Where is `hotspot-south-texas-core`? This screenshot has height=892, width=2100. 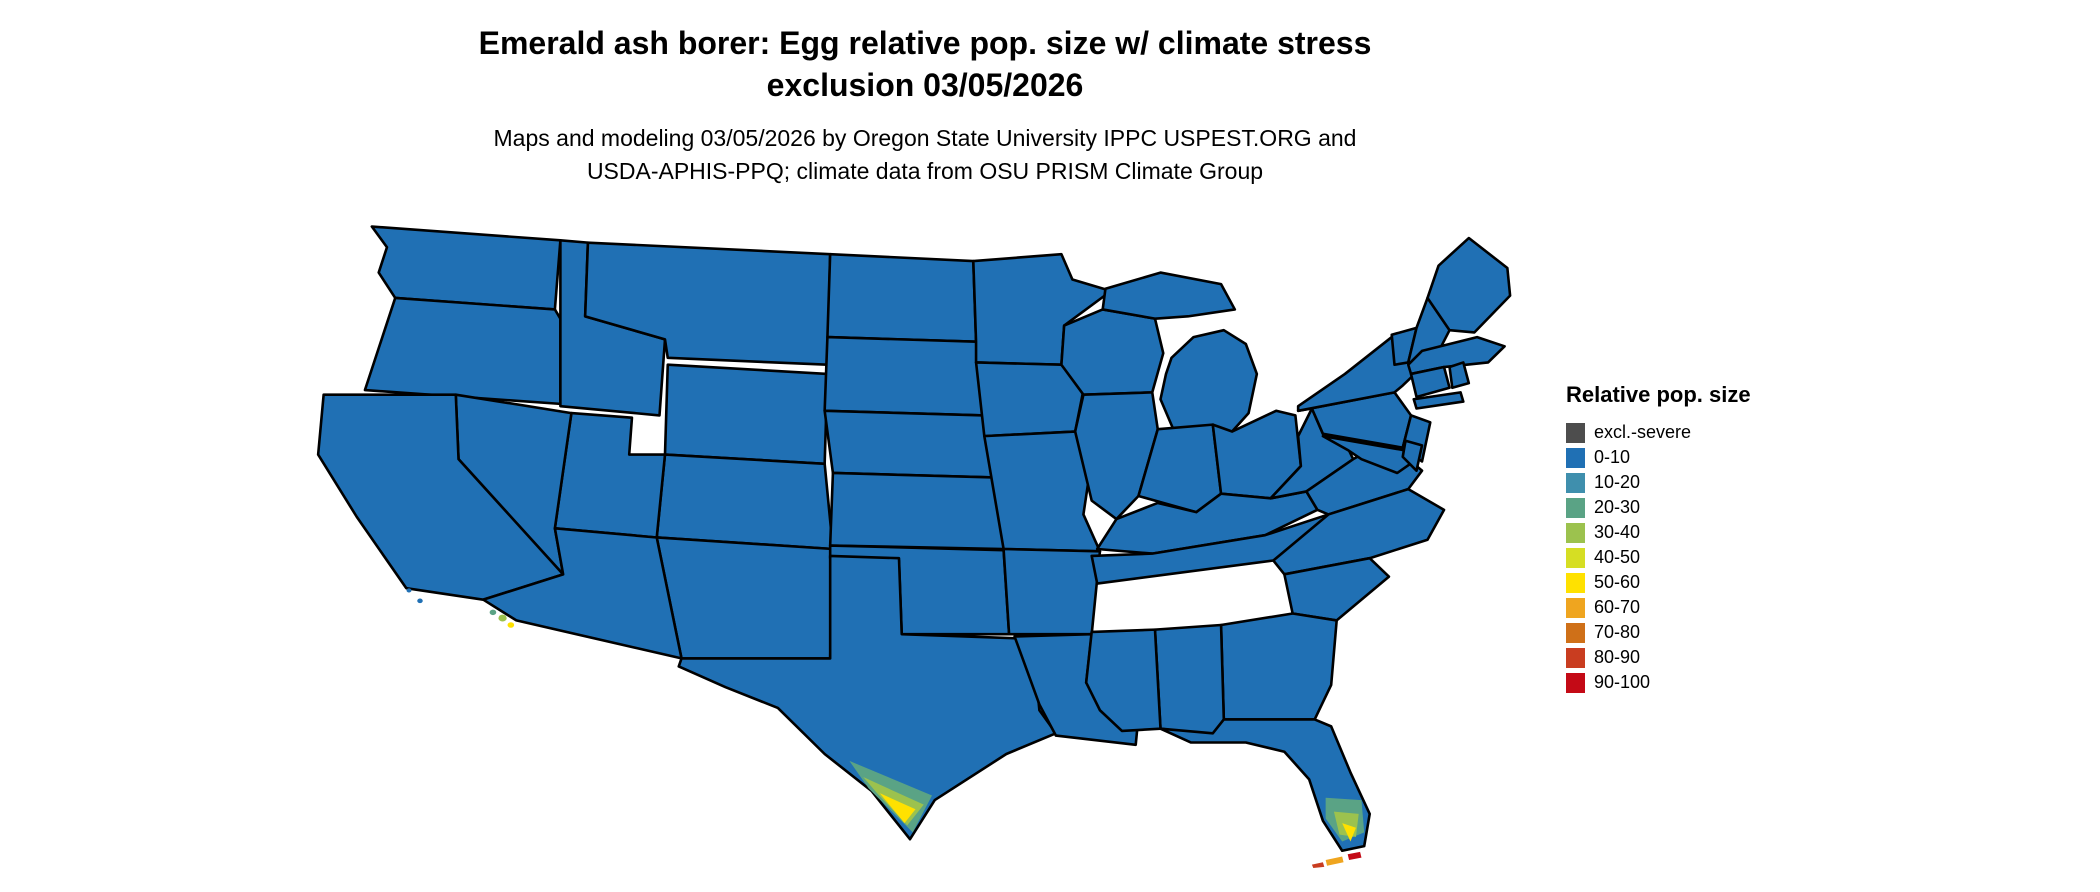
hotspot-south-texas-core is located at coordinates (897, 808).